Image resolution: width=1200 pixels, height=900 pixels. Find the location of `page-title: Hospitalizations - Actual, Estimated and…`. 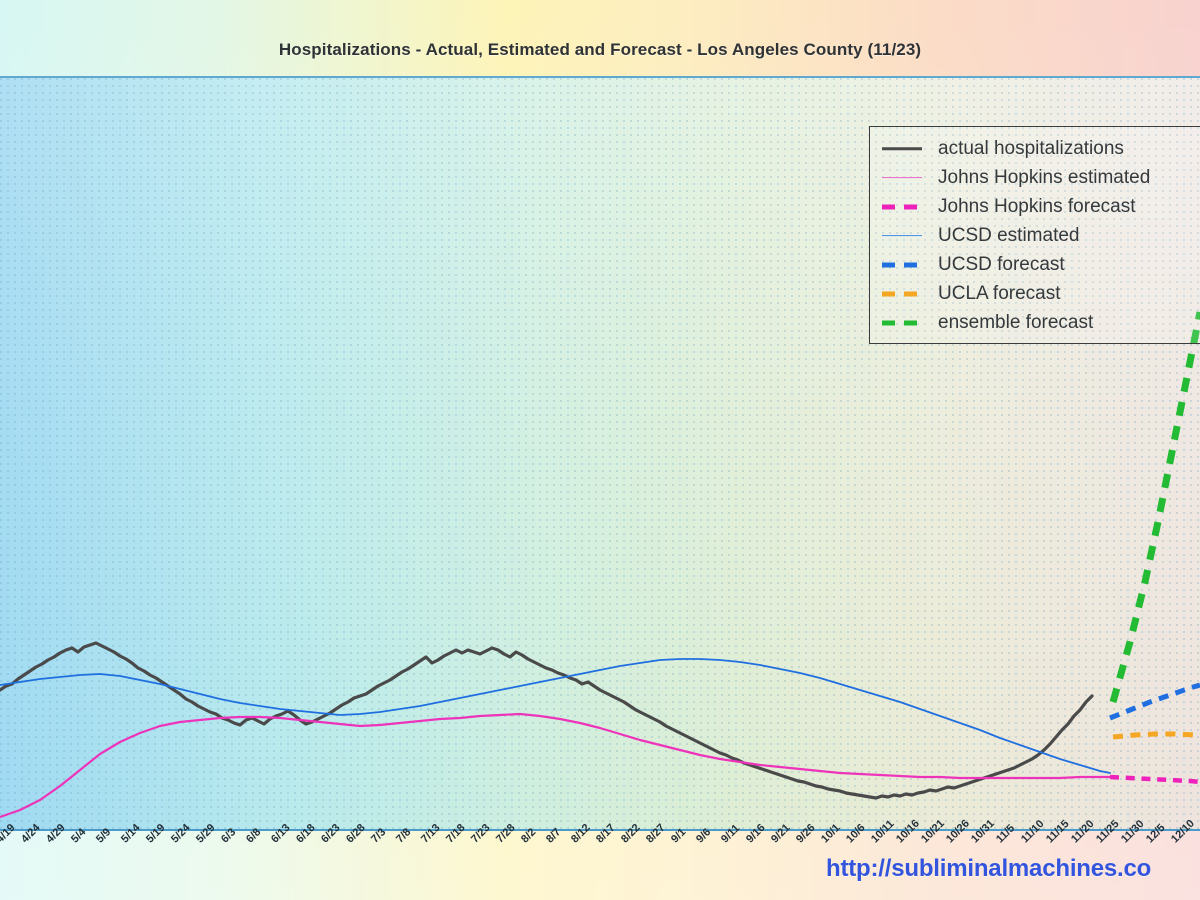

page-title: Hospitalizations - Actual, Estimated and… is located at coordinates (600, 49).